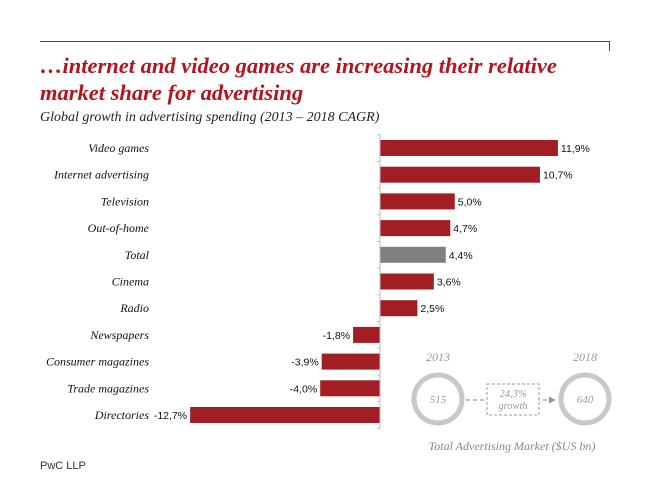 This screenshot has height=488, width=650. Describe the element at coordinates (413, 254) in the screenshot. I see `bar-total` at that location.